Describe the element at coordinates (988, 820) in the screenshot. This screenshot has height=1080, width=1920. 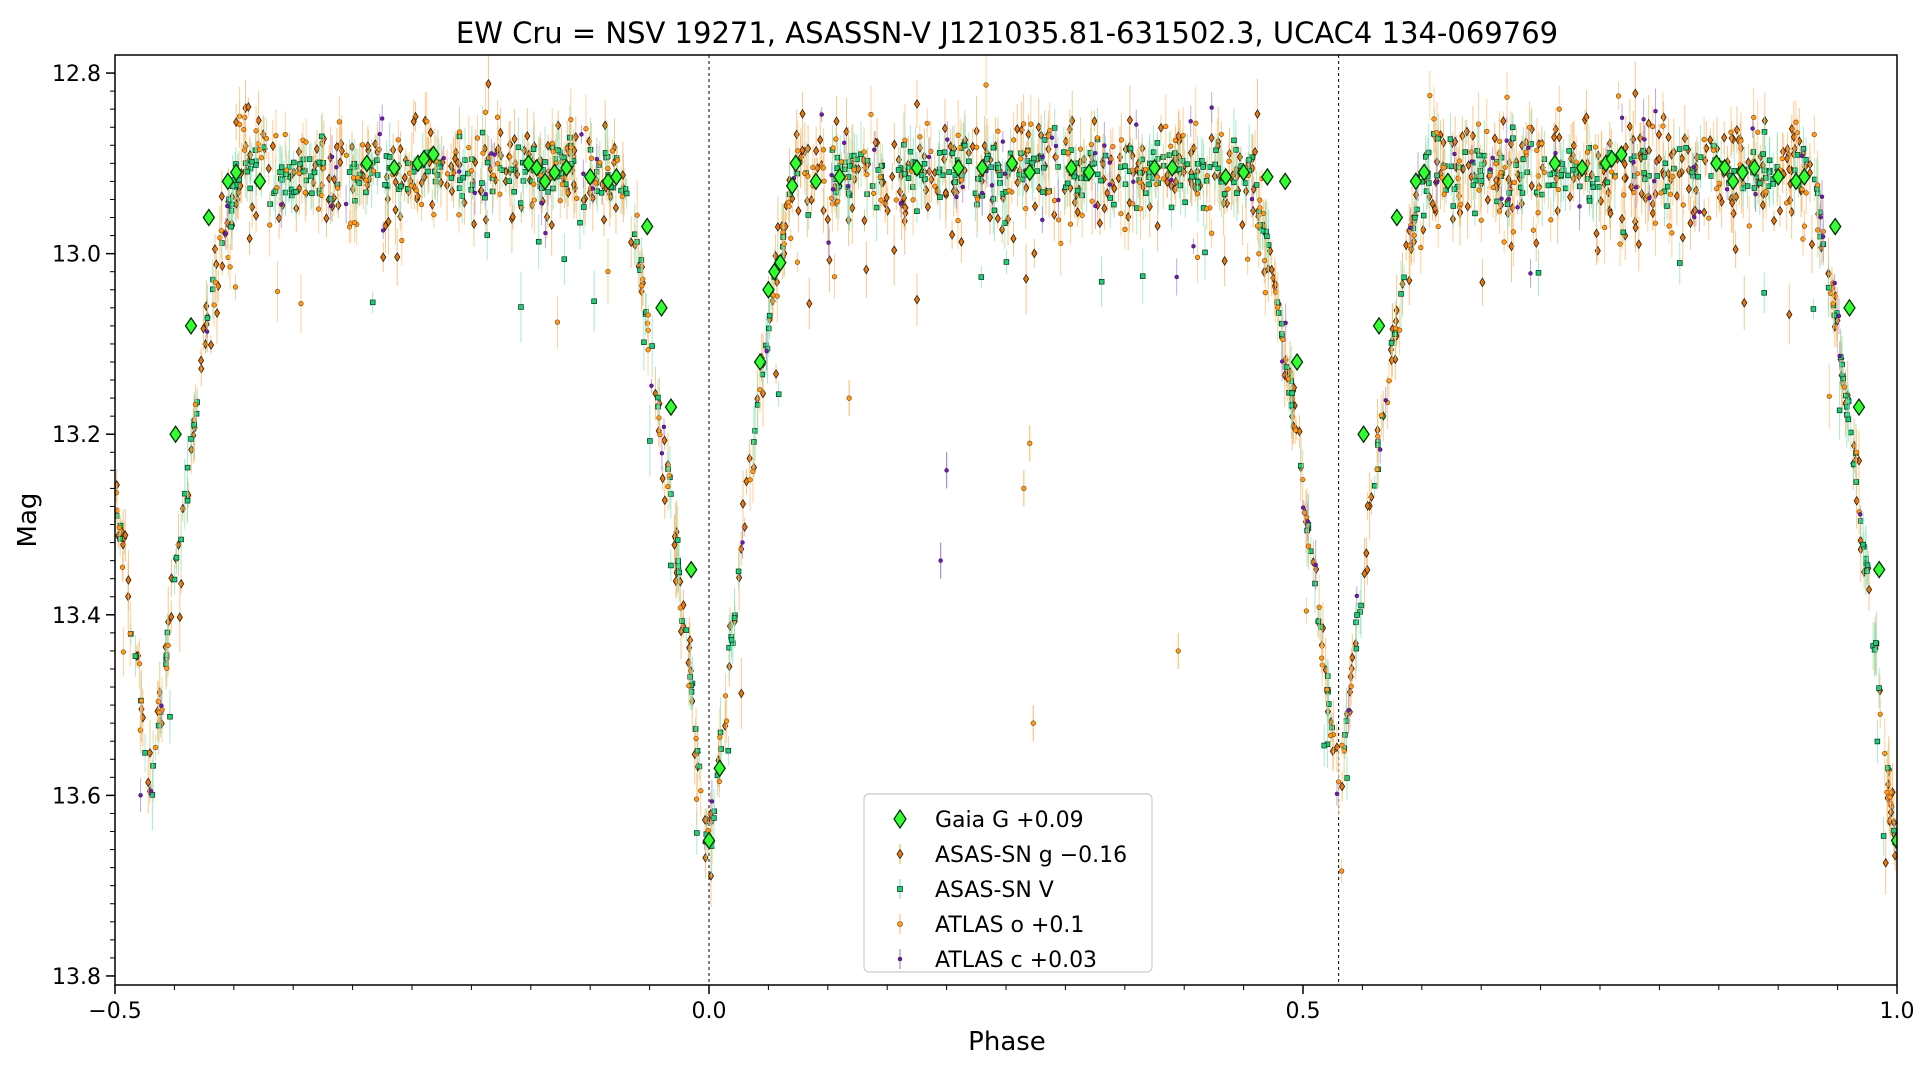
I see `legend-item: Gaia G +0.09` at that location.